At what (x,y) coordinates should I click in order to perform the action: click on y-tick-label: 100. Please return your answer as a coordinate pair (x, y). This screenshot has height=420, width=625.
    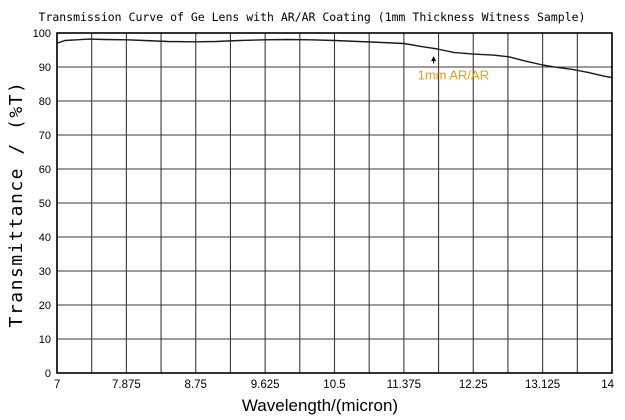
    Looking at the image, I should click on (42, 34).